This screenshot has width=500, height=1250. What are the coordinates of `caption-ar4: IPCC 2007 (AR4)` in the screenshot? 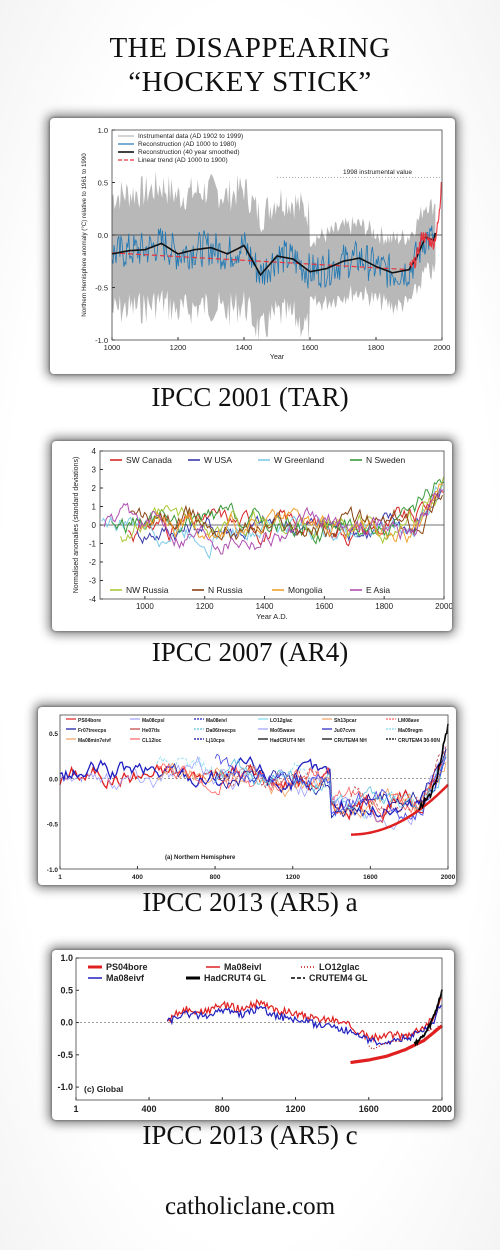 It's located at (250, 652).